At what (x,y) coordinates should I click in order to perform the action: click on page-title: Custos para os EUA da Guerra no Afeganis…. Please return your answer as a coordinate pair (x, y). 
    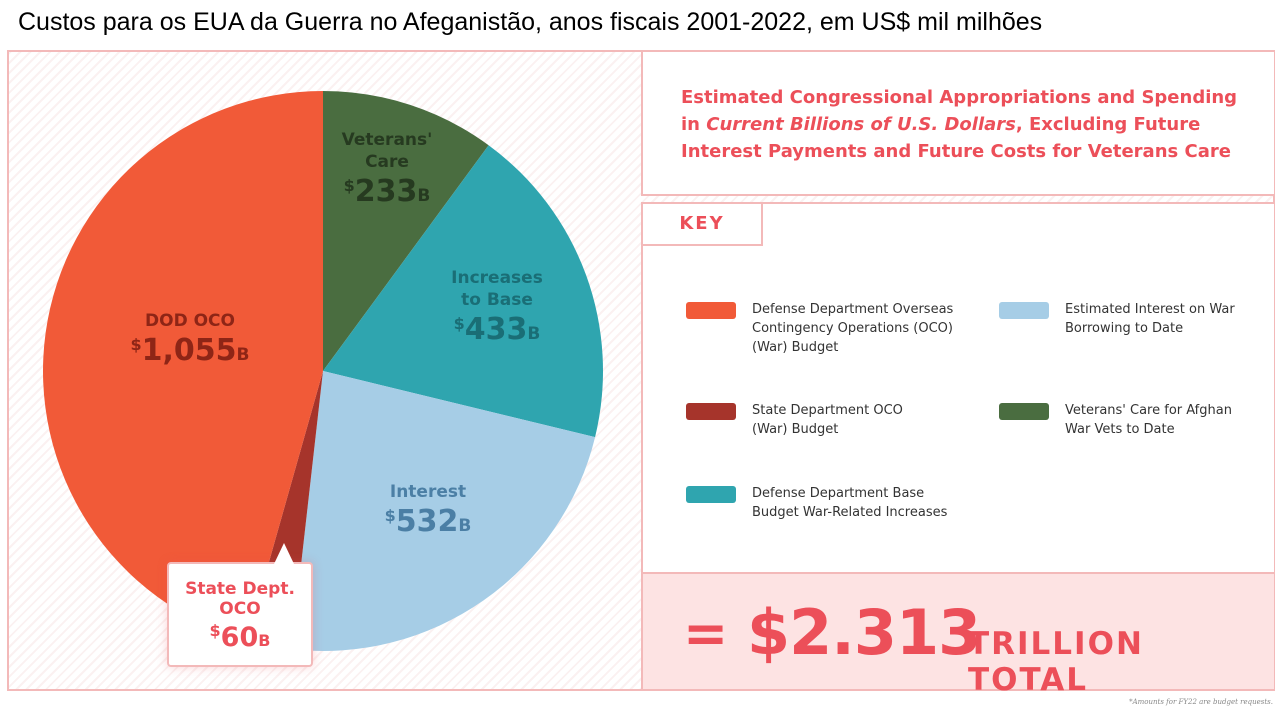
    Looking at the image, I should click on (530, 22).